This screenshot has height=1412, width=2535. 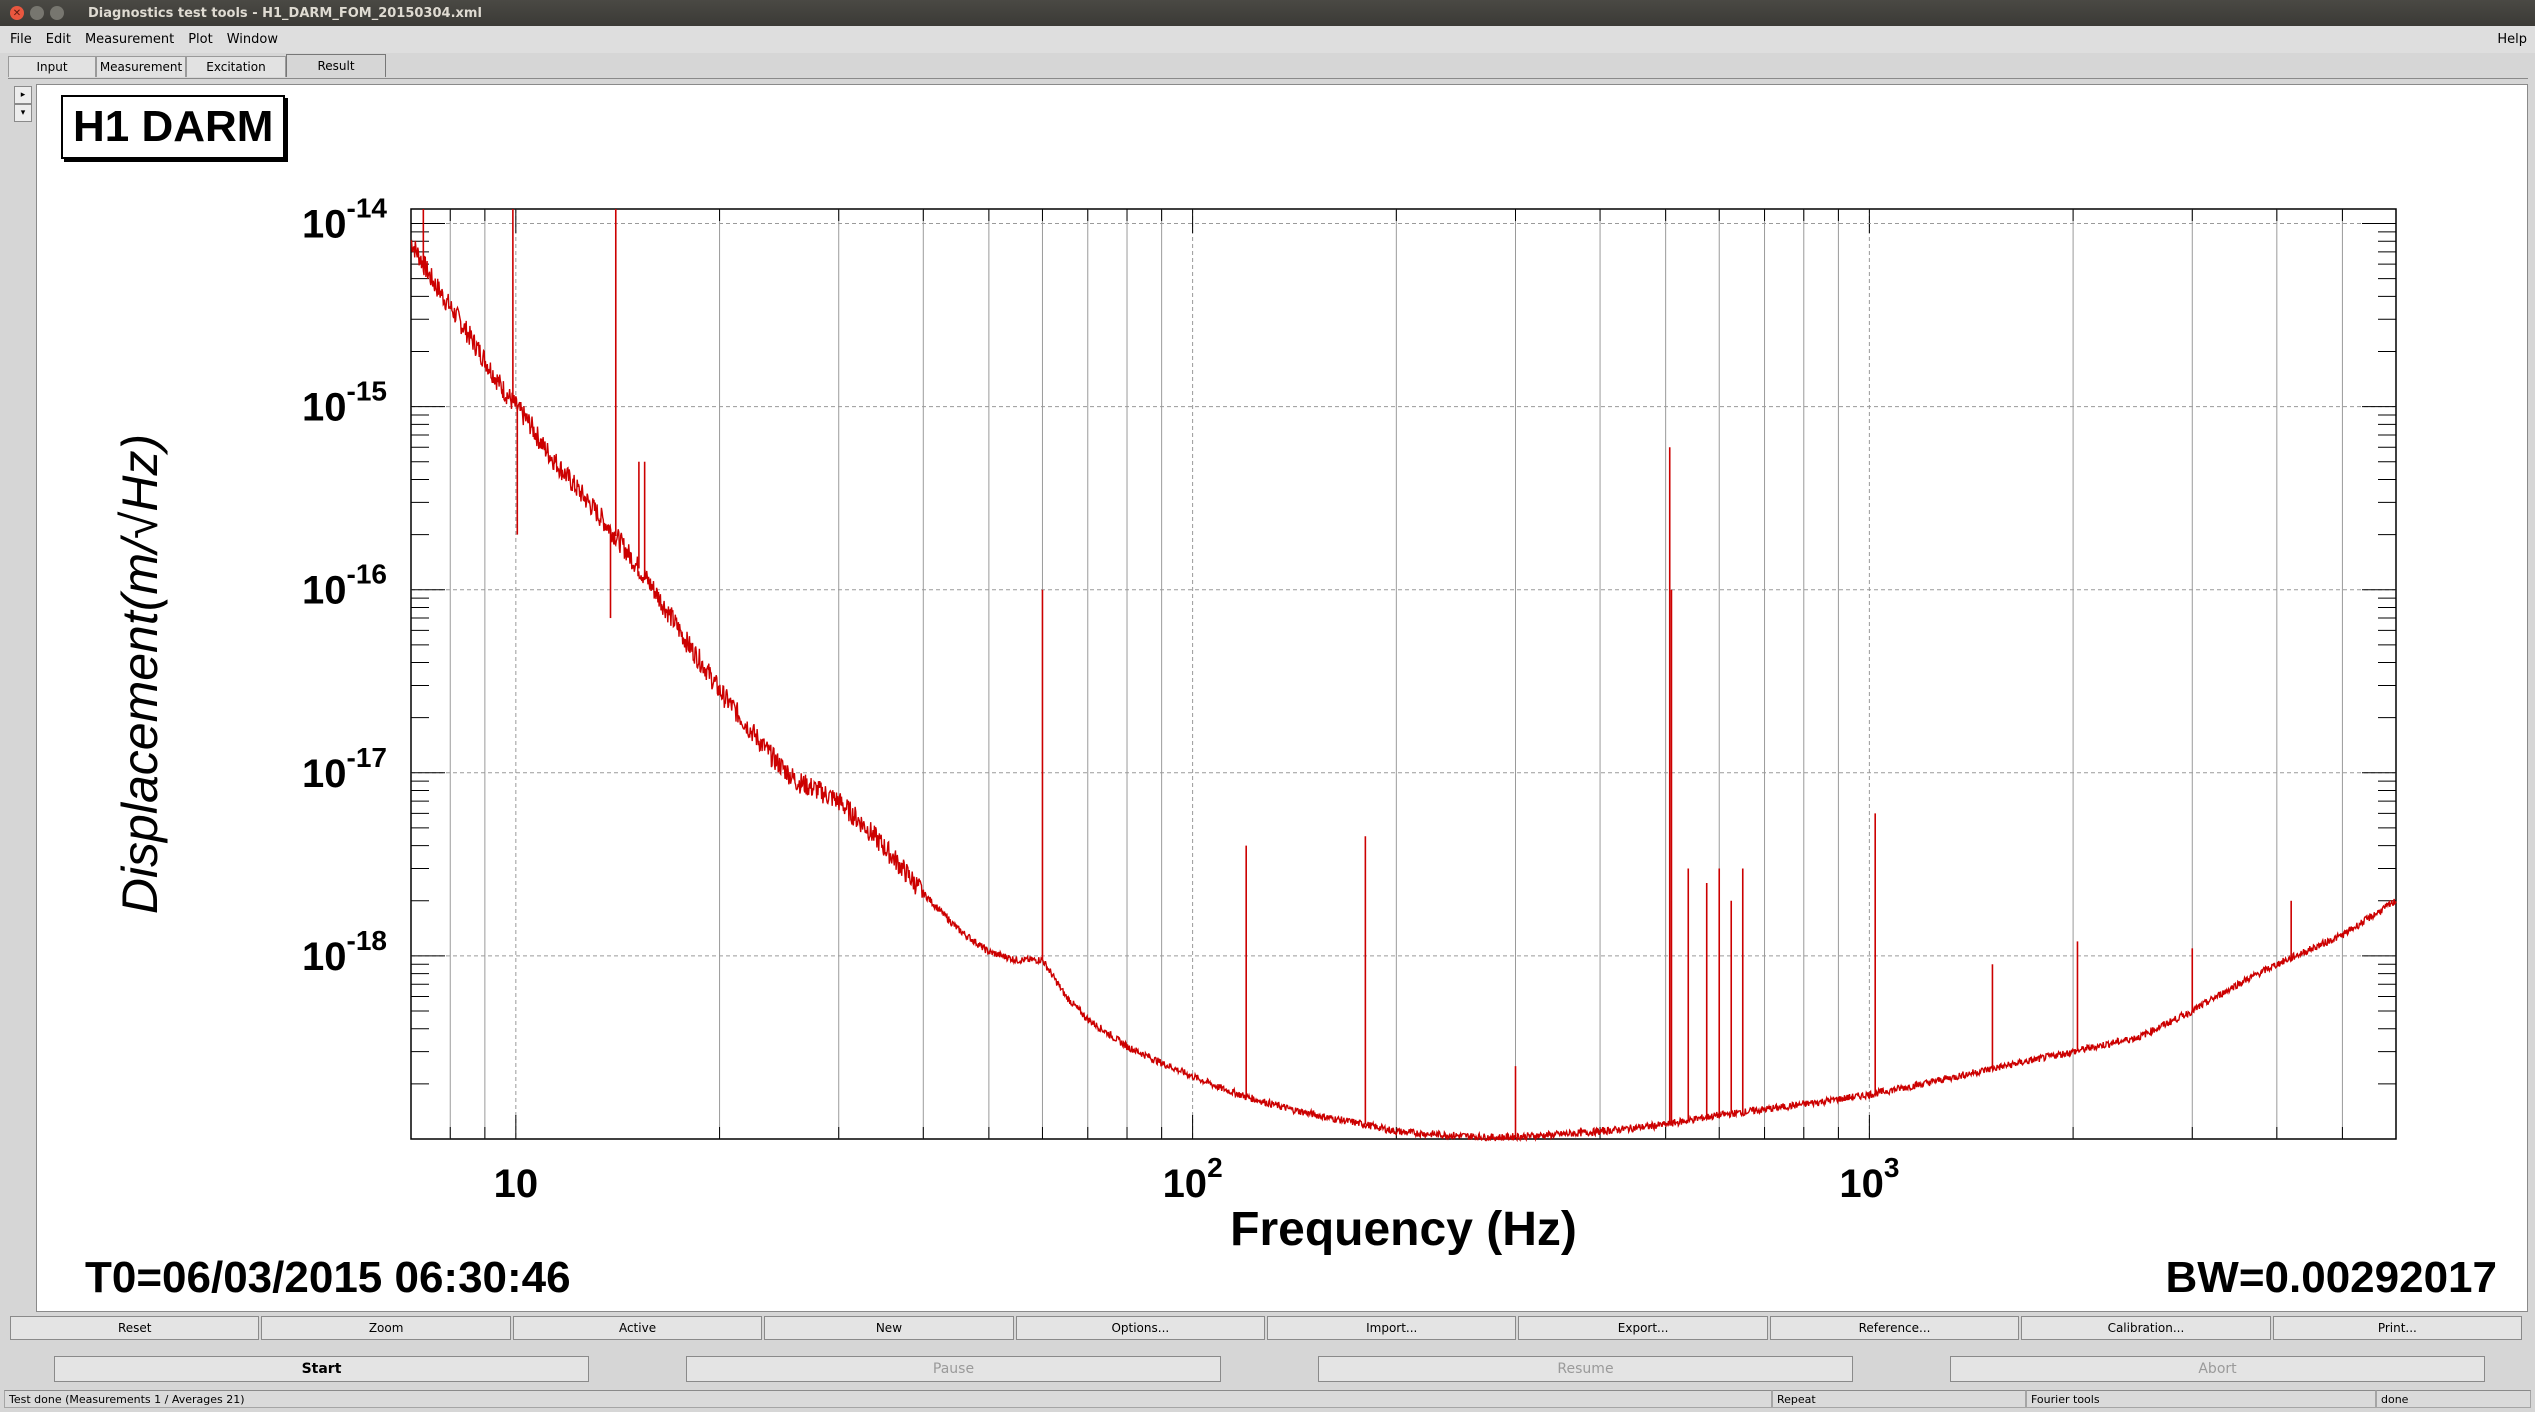 I want to click on y-tick-label: 10-15, so click(x=344, y=403).